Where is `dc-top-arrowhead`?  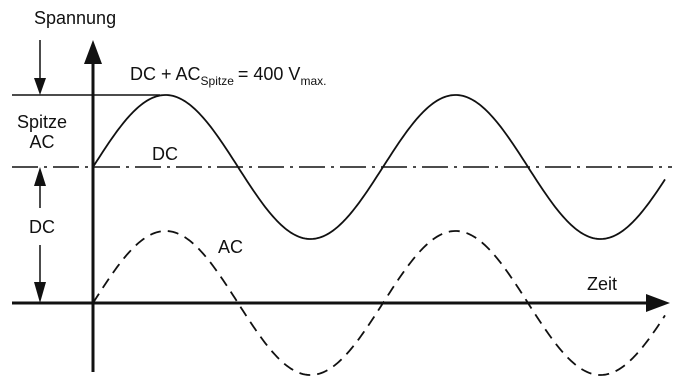 dc-top-arrowhead is located at coordinates (40, 176).